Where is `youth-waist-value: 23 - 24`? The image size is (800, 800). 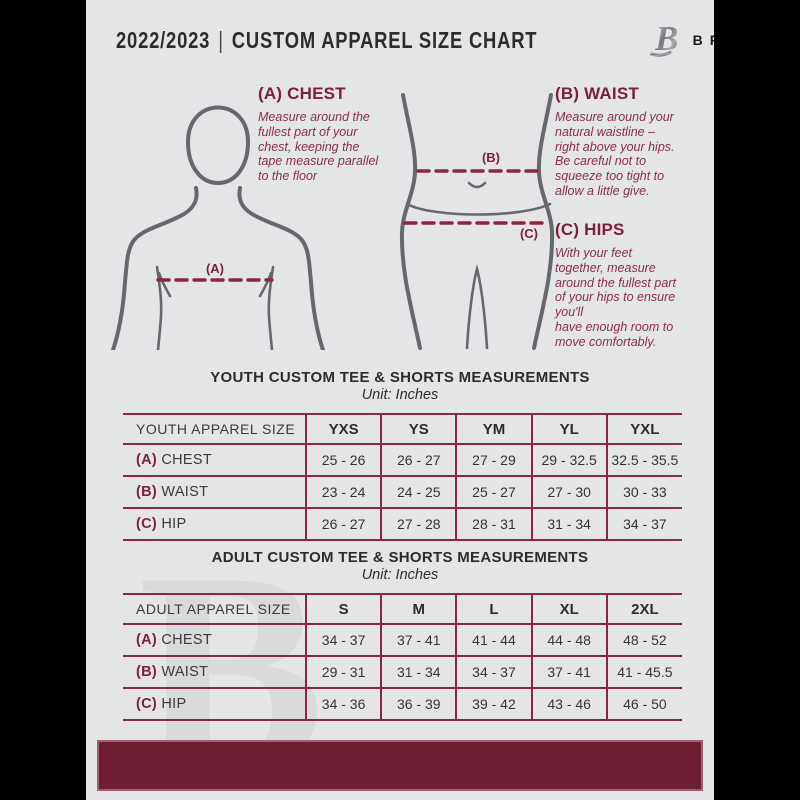 youth-waist-value: 23 - 24 is located at coordinates (343, 492).